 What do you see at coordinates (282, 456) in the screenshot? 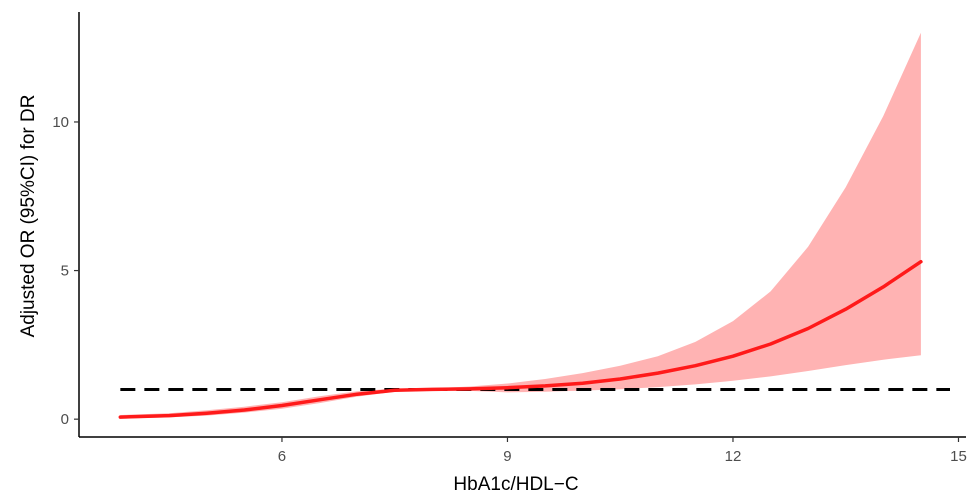
I see `x-tick-label: 6` at bounding box center [282, 456].